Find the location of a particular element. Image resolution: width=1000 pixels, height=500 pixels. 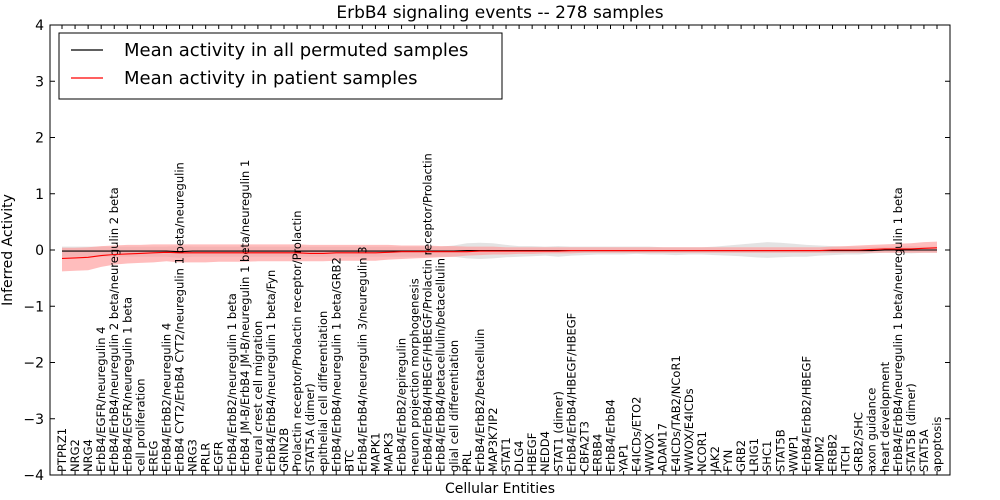

category-label: ADAM17 is located at coordinates (663, 447).